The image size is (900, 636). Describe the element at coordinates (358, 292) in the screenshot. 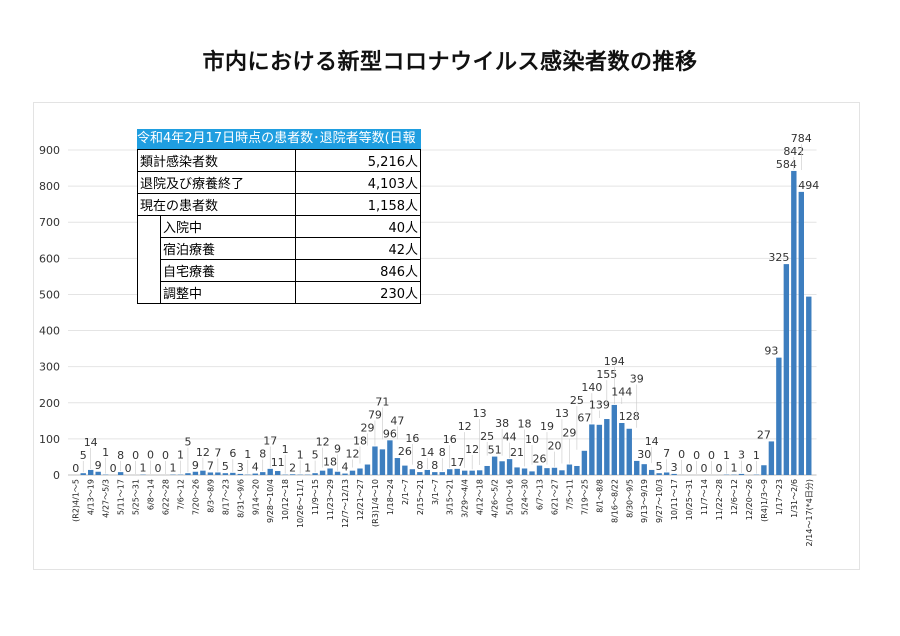

I see `summary-row-value: 230人` at that location.